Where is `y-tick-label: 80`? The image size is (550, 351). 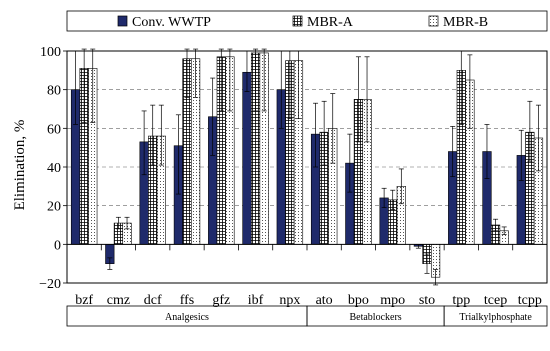
y-tick-label: 80 is located at coordinates (54, 91).